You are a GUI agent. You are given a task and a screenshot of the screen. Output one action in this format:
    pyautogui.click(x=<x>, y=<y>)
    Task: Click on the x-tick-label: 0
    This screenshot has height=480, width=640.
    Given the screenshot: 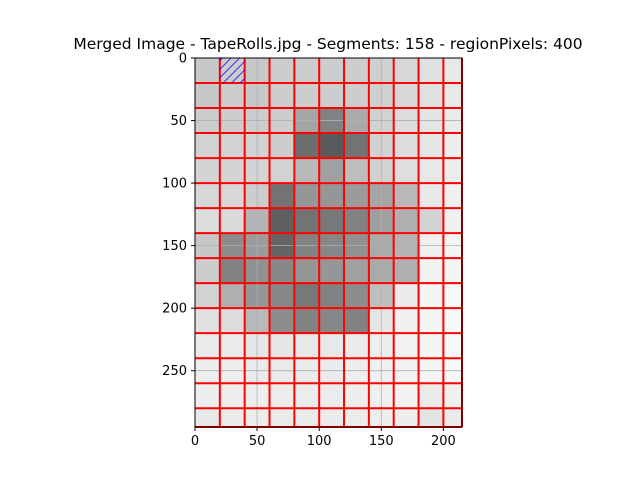 What is the action you would take?
    pyautogui.click(x=195, y=441)
    